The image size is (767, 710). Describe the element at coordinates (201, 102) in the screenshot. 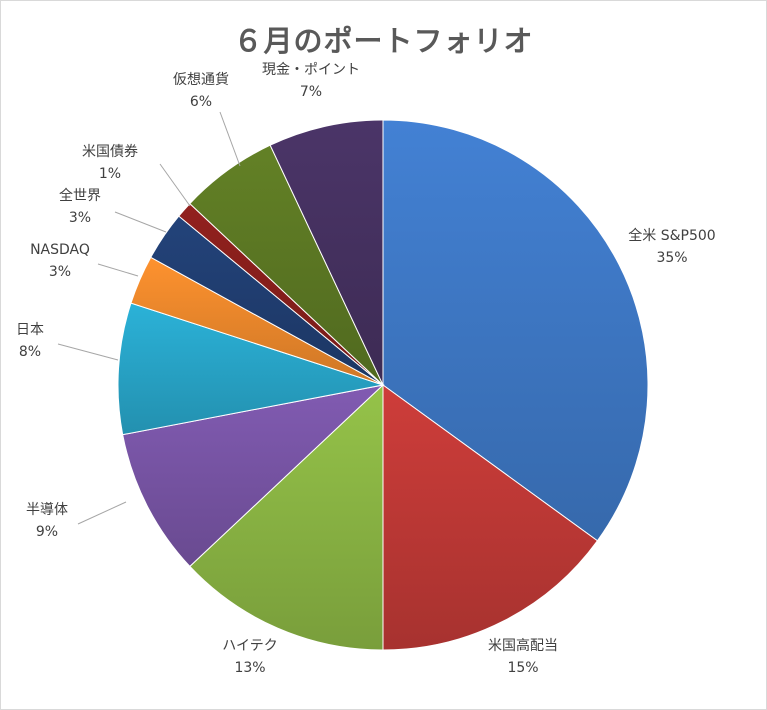

I see `slice-percent-label: 6%` at that location.